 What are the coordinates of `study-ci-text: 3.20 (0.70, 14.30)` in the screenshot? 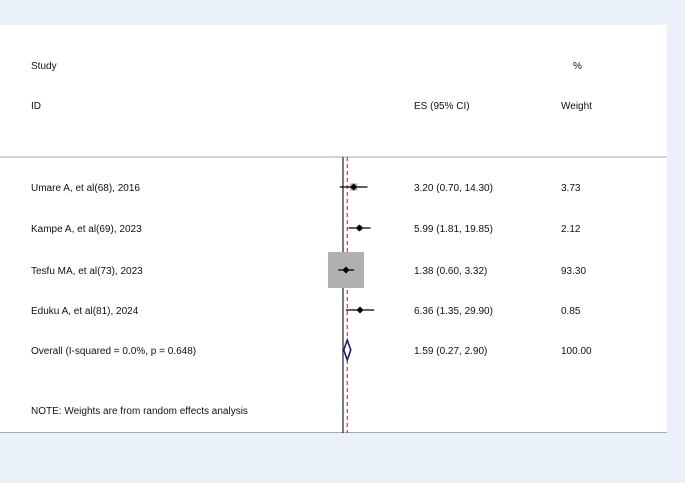 It's located at (453, 188).